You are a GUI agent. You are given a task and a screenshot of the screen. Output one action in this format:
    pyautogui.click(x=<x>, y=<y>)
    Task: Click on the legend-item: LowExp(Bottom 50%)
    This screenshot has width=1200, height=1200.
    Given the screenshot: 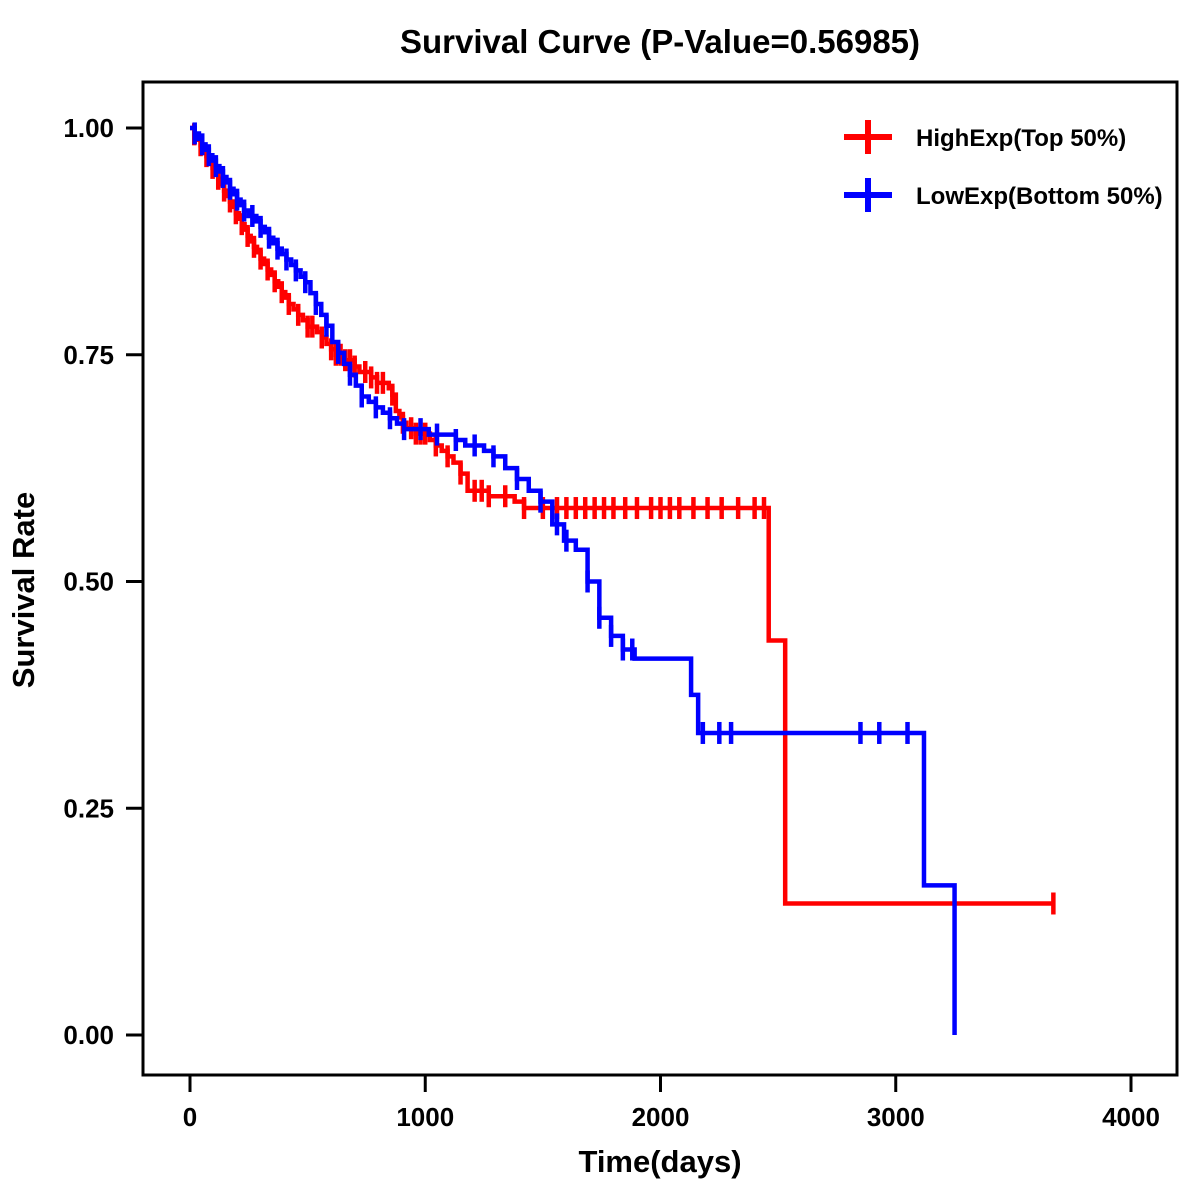 What is the action you would take?
    pyautogui.click(x=1003, y=195)
    